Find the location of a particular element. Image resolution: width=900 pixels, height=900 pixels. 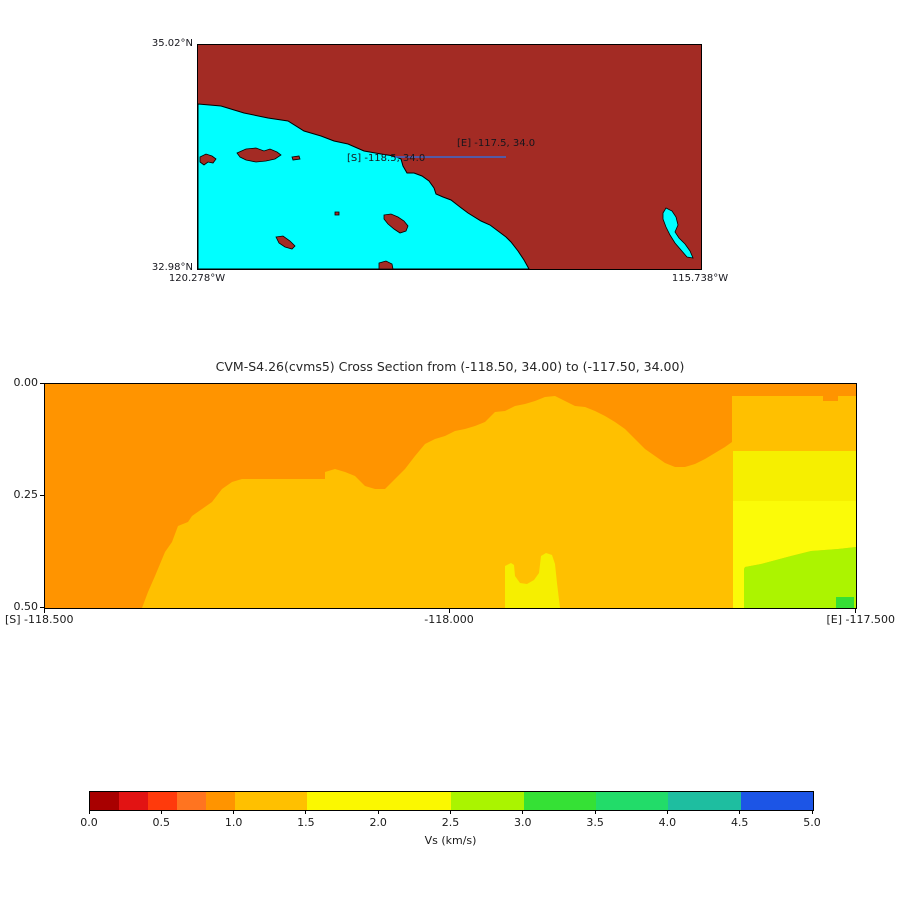

colorbar-tickmarks is located at coordinates (450, 812).